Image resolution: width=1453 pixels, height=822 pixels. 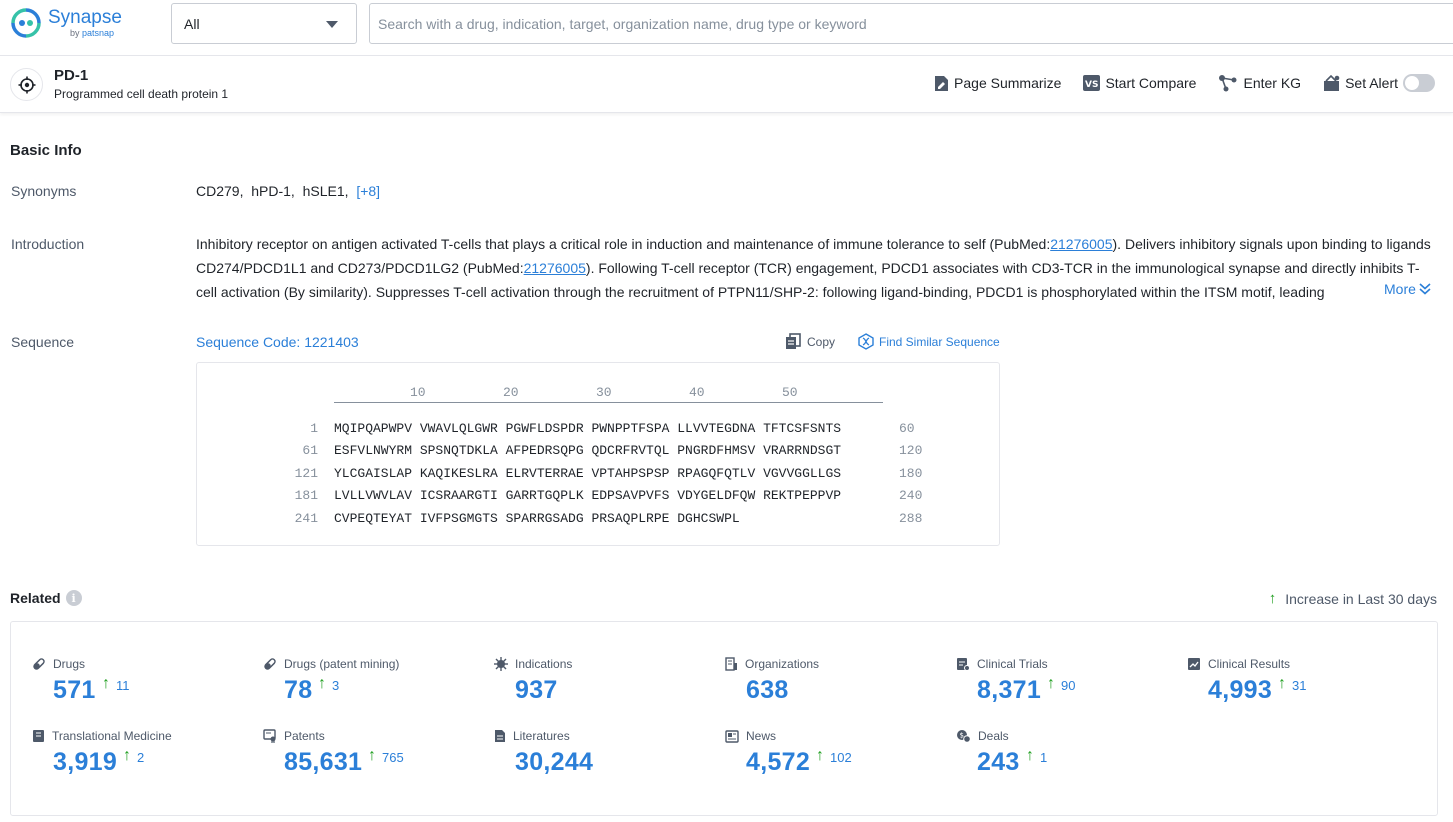 What do you see at coordinates (96, 33) in the screenshot?
I see `brand-by: by patsnap` at bounding box center [96, 33].